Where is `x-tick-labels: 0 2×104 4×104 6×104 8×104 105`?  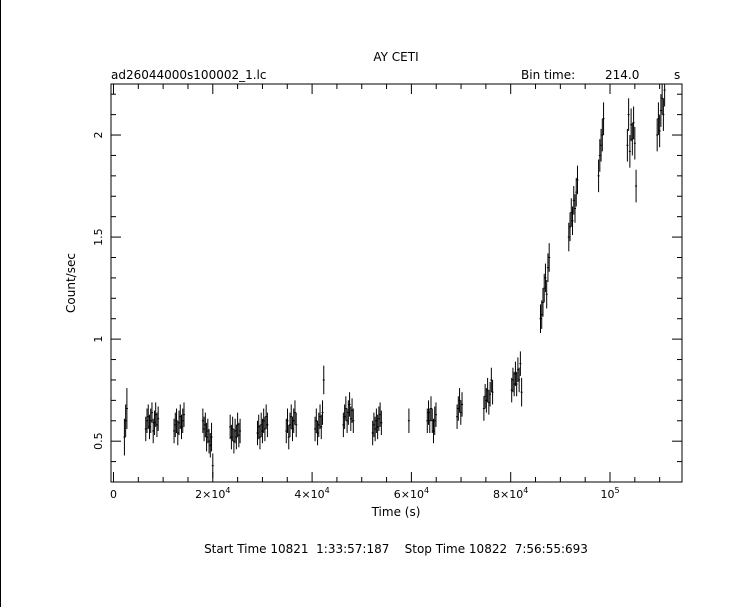
x-tick-labels: 0 2×104 4×104 6×104 8×104 105 is located at coordinates (365, 493).